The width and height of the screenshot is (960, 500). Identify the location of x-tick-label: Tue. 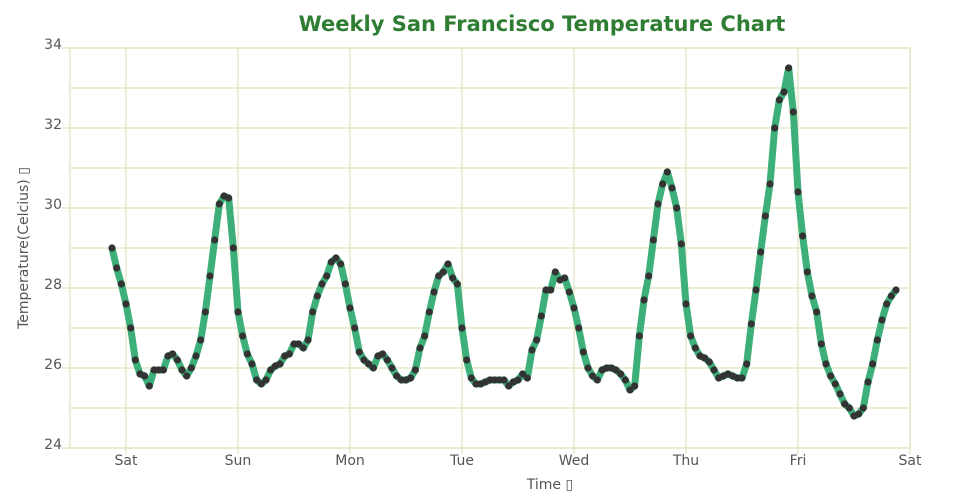
(461, 461).